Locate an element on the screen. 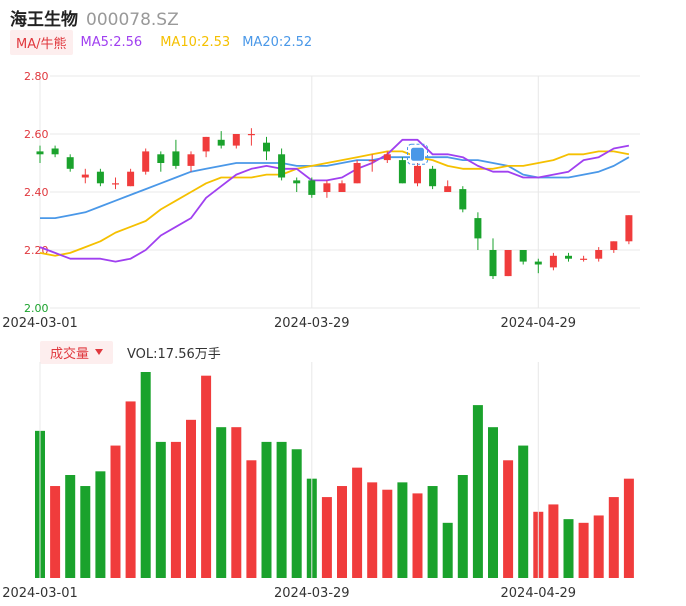 Image resolution: width=686 pixels, height=606 pixels. caret-down-icon is located at coordinates (99, 352).